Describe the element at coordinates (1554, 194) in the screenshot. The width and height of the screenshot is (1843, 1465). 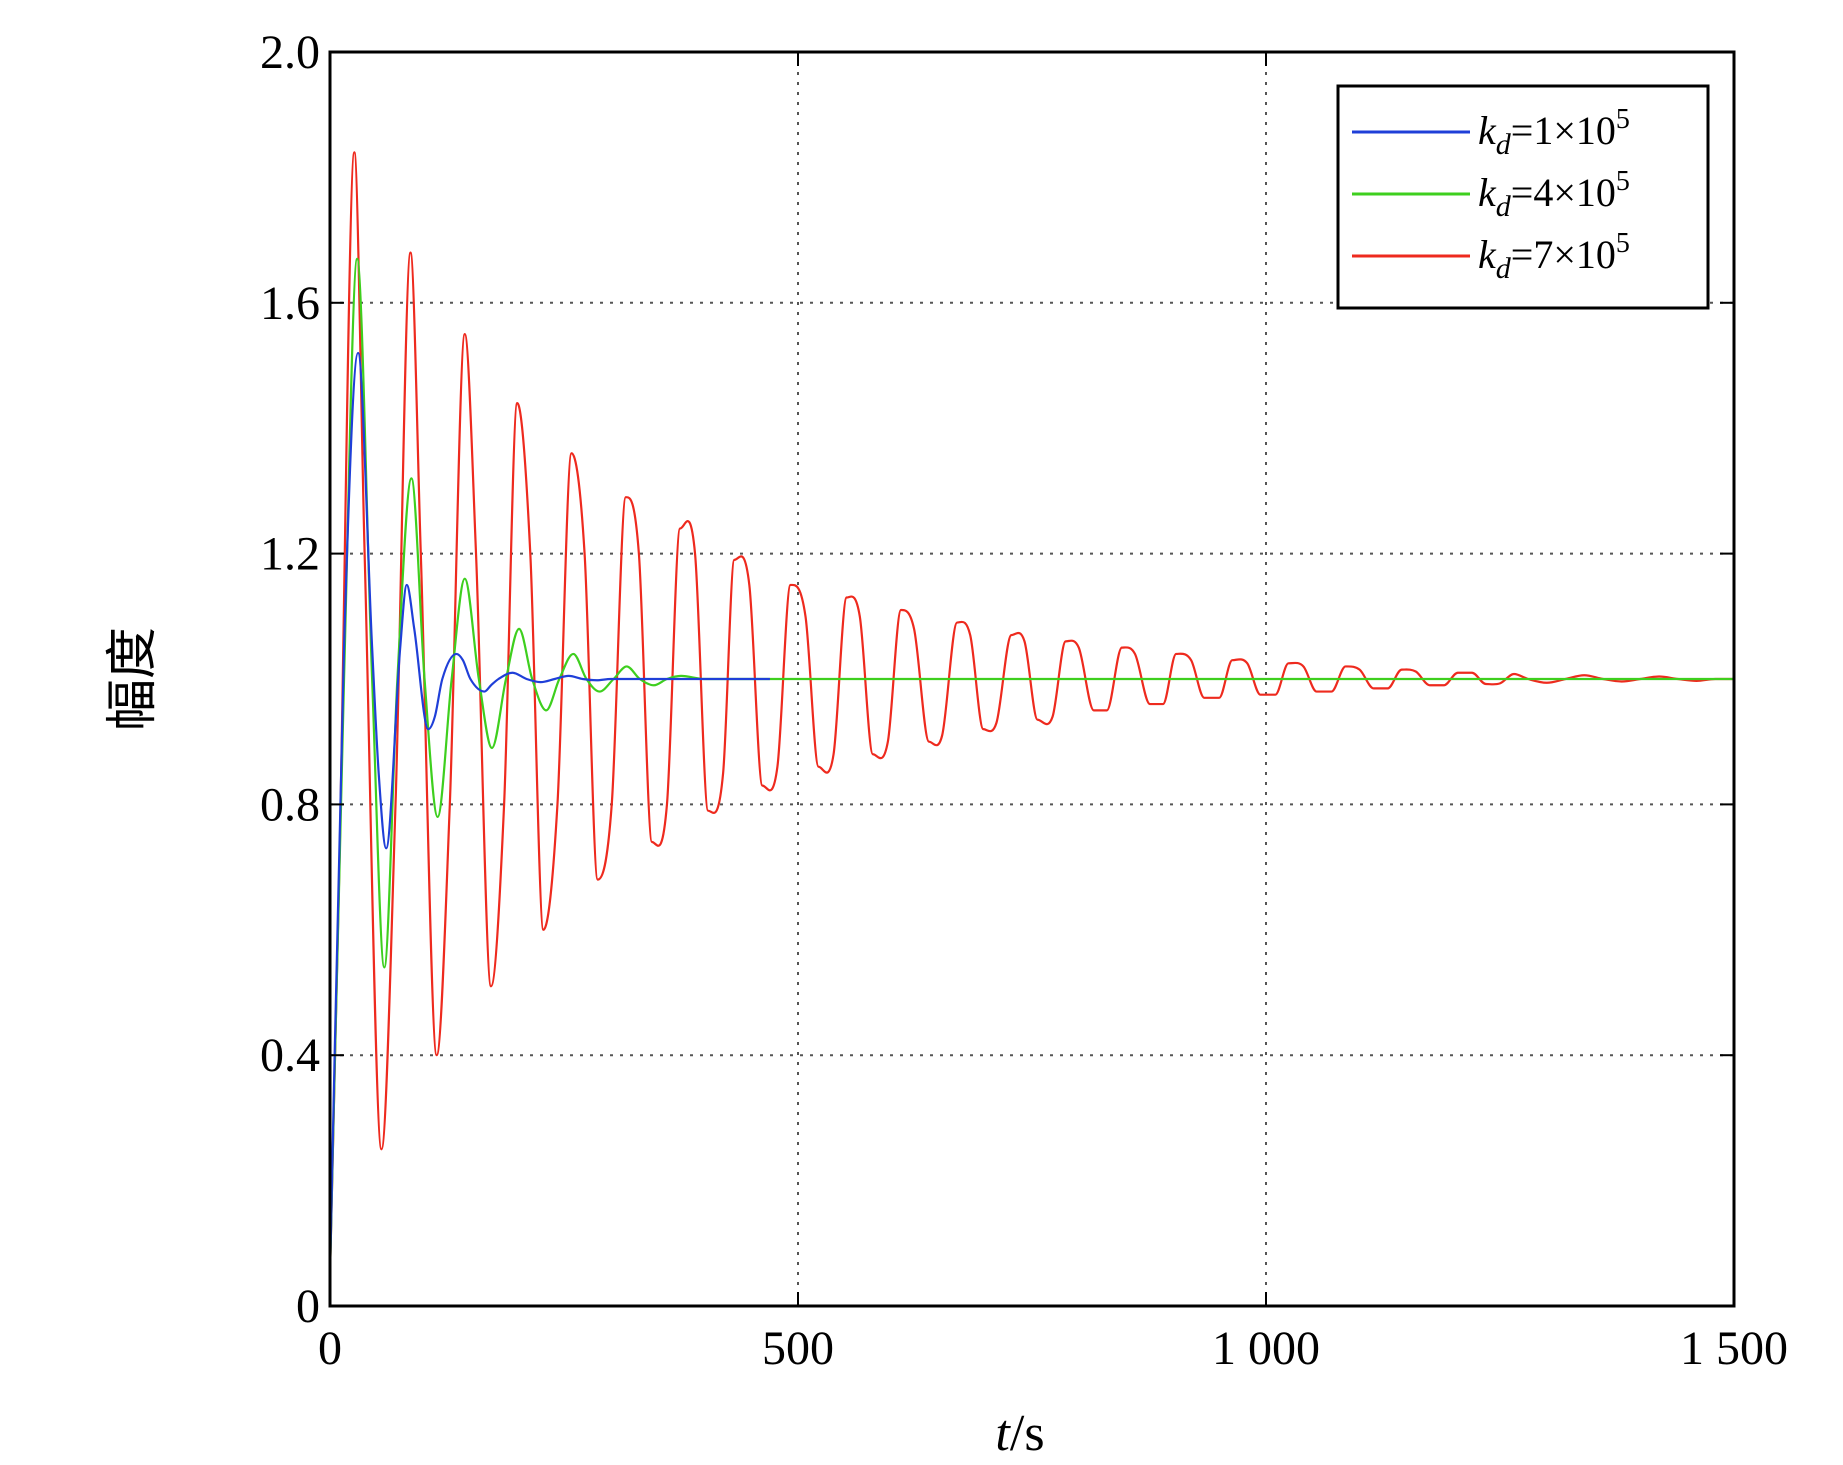
I see `legend-label-2: kd=4×105` at that location.